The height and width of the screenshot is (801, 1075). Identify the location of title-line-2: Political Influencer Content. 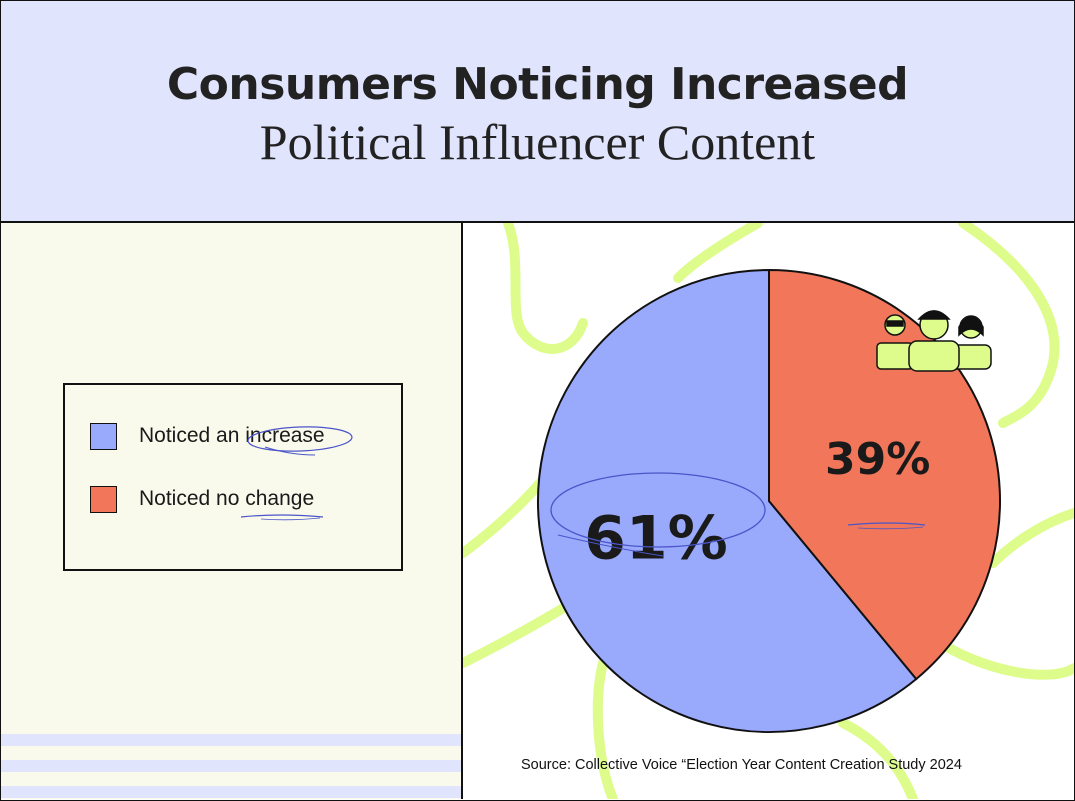
(537, 142).